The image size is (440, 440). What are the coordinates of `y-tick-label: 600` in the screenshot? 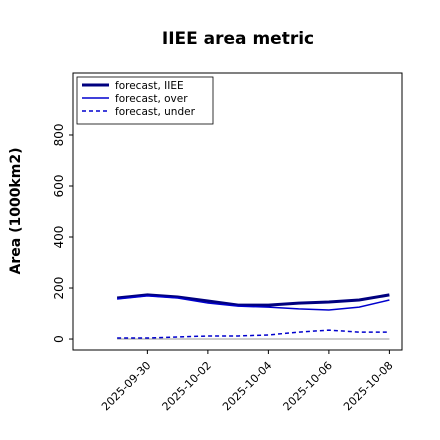 It's located at (59, 186).